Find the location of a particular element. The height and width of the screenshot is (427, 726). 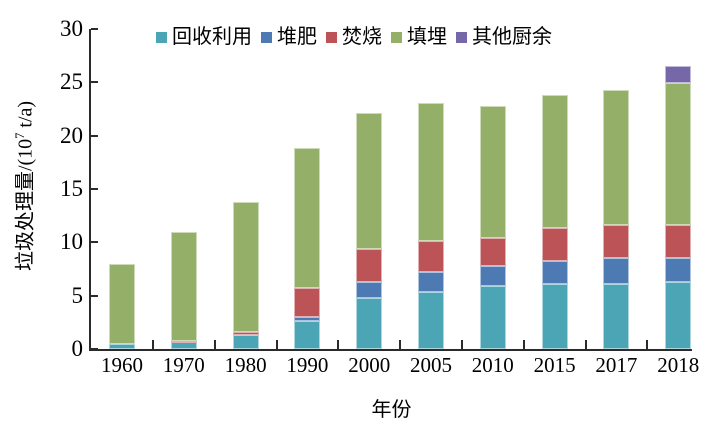

legend-item-3: 填埋 is located at coordinates (419, 37).